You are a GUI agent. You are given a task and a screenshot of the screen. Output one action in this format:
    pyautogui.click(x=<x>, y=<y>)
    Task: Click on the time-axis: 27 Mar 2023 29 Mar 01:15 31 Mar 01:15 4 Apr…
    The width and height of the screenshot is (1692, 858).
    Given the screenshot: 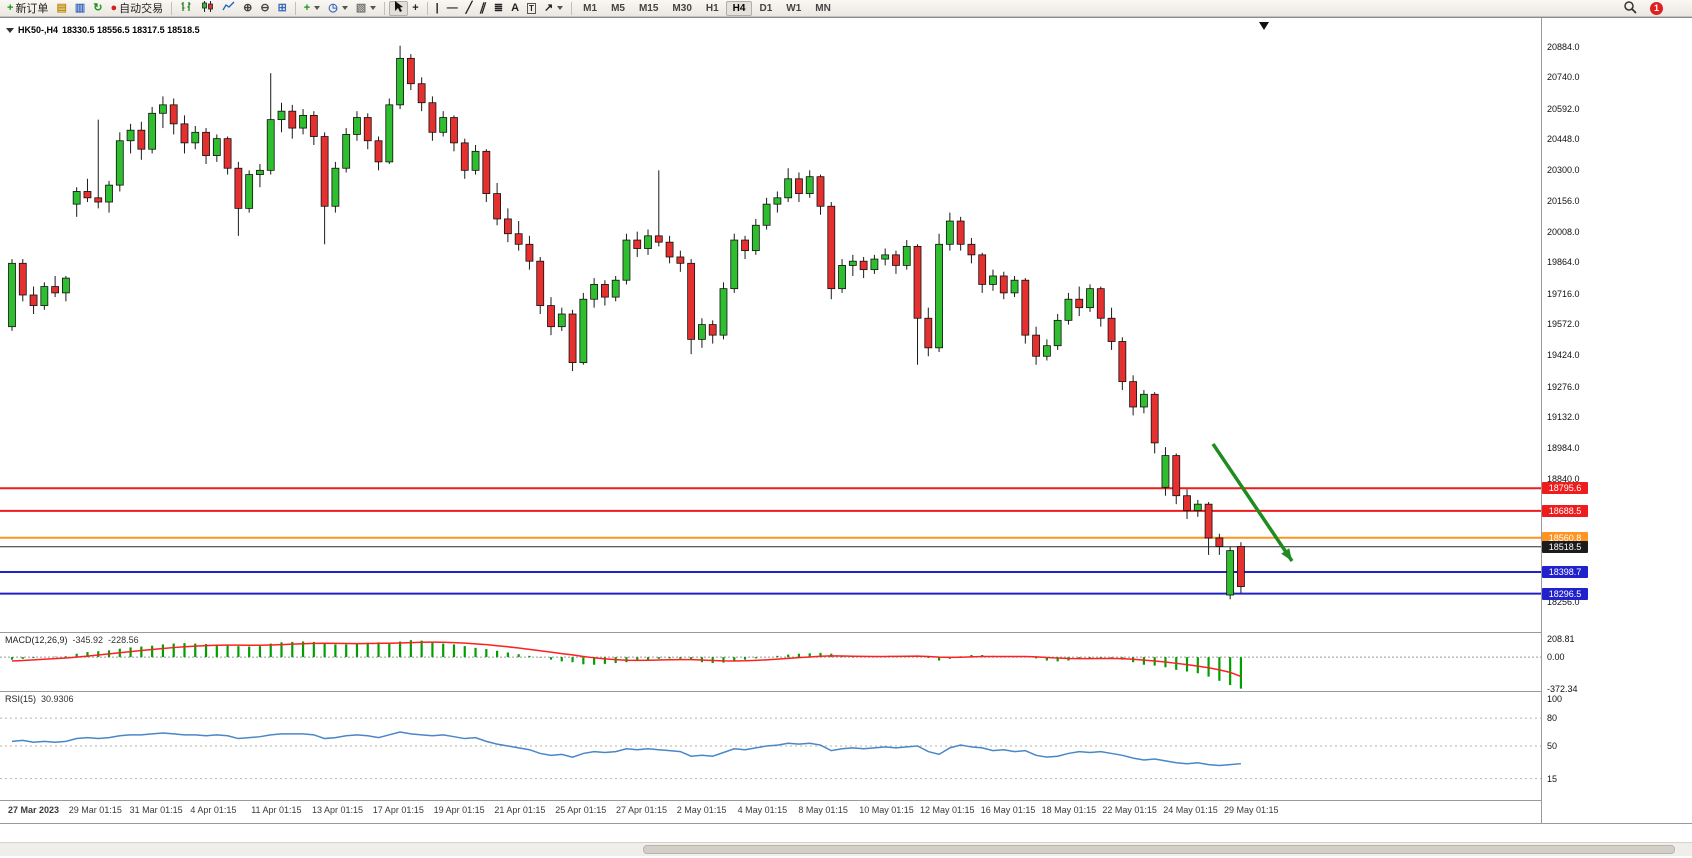 What is the action you would take?
    pyautogui.click(x=770, y=812)
    